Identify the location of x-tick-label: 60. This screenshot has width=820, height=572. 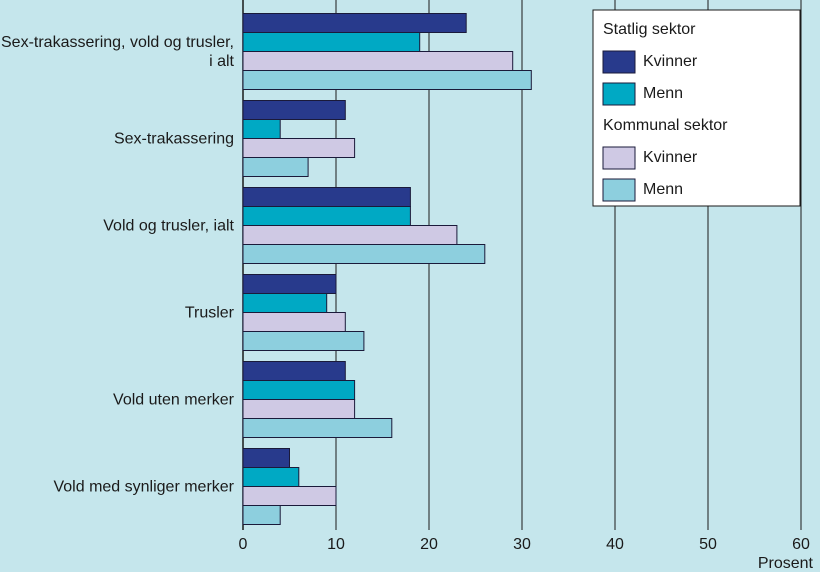
(801, 544).